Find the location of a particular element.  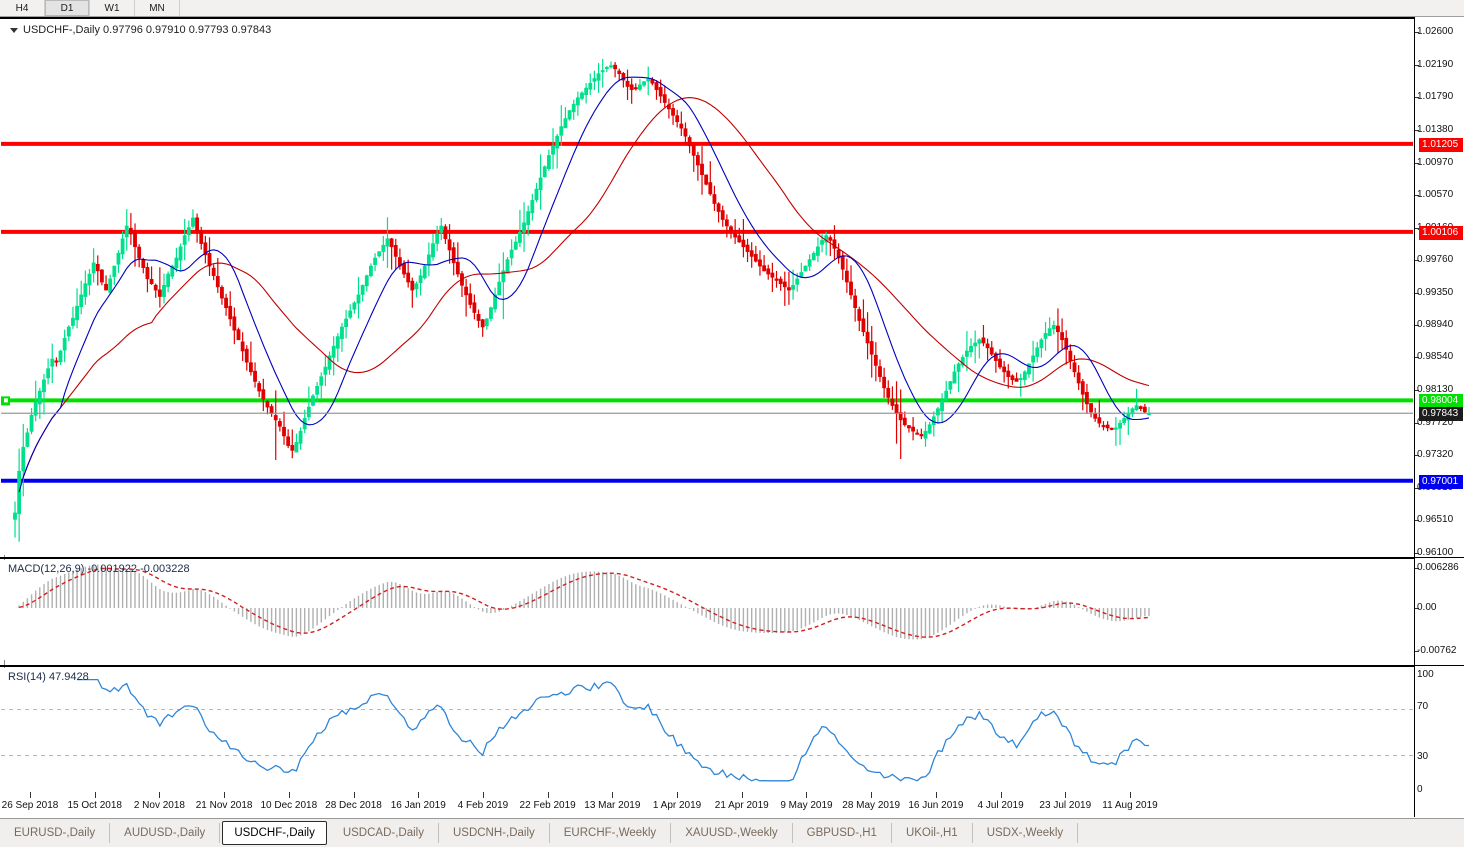

price-badge-0-97843: 0.97843 is located at coordinates (1441, 414).